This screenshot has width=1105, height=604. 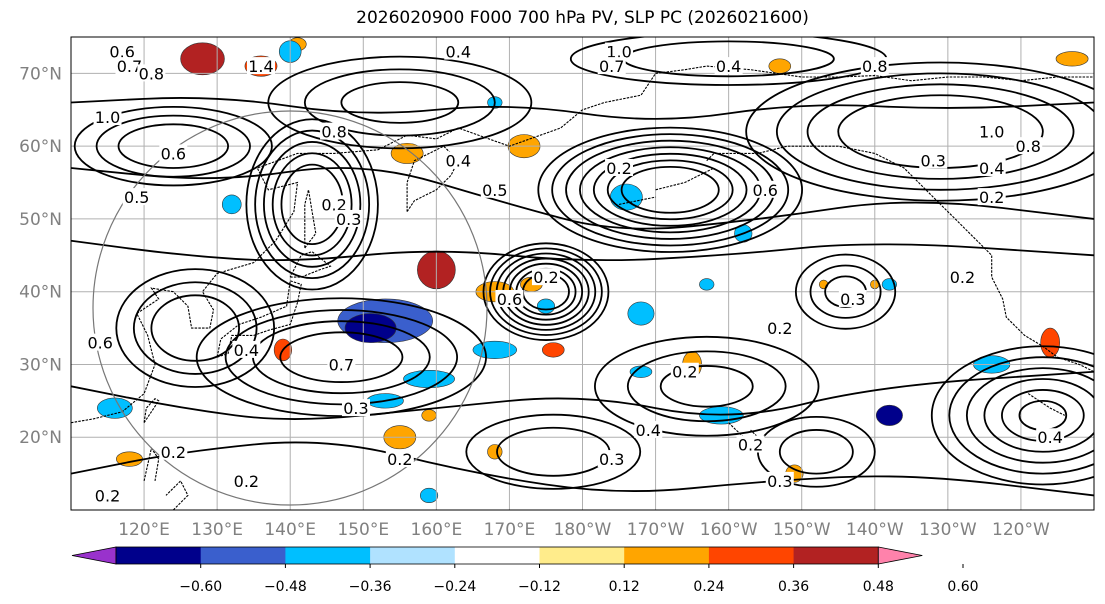 I want to click on contour-label-40: 0.2, so click(x=246, y=481).